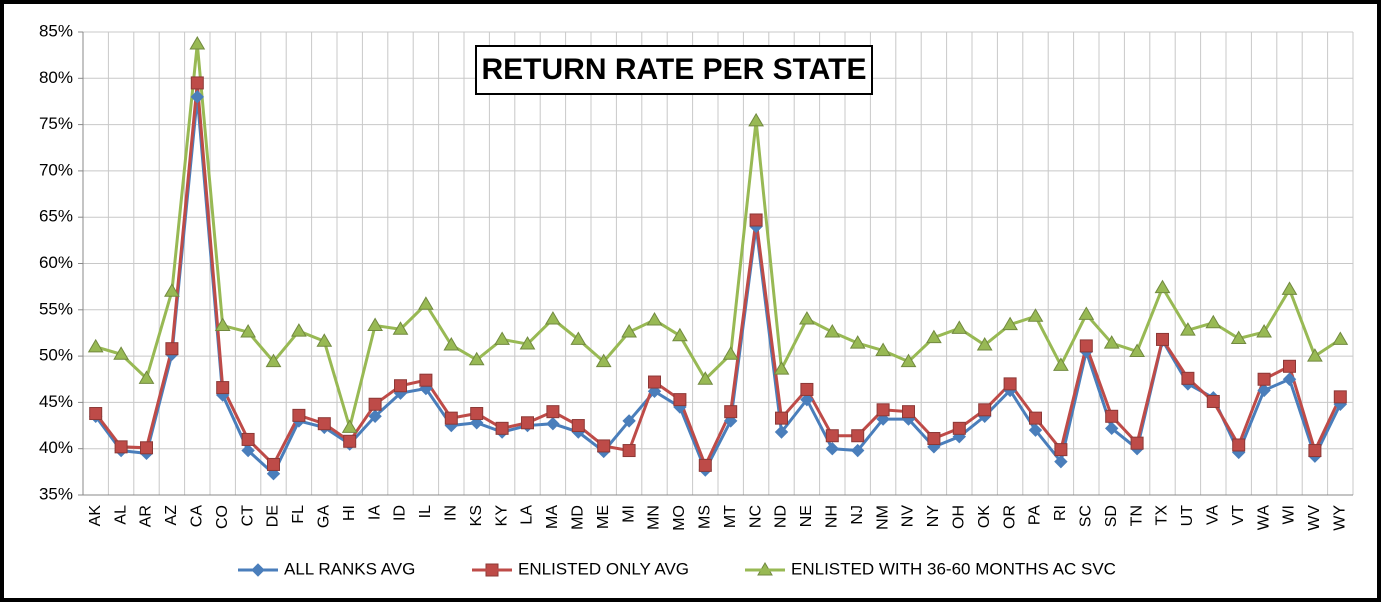  What do you see at coordinates (933, 516) in the screenshot?
I see `x-tick-label: NY` at bounding box center [933, 516].